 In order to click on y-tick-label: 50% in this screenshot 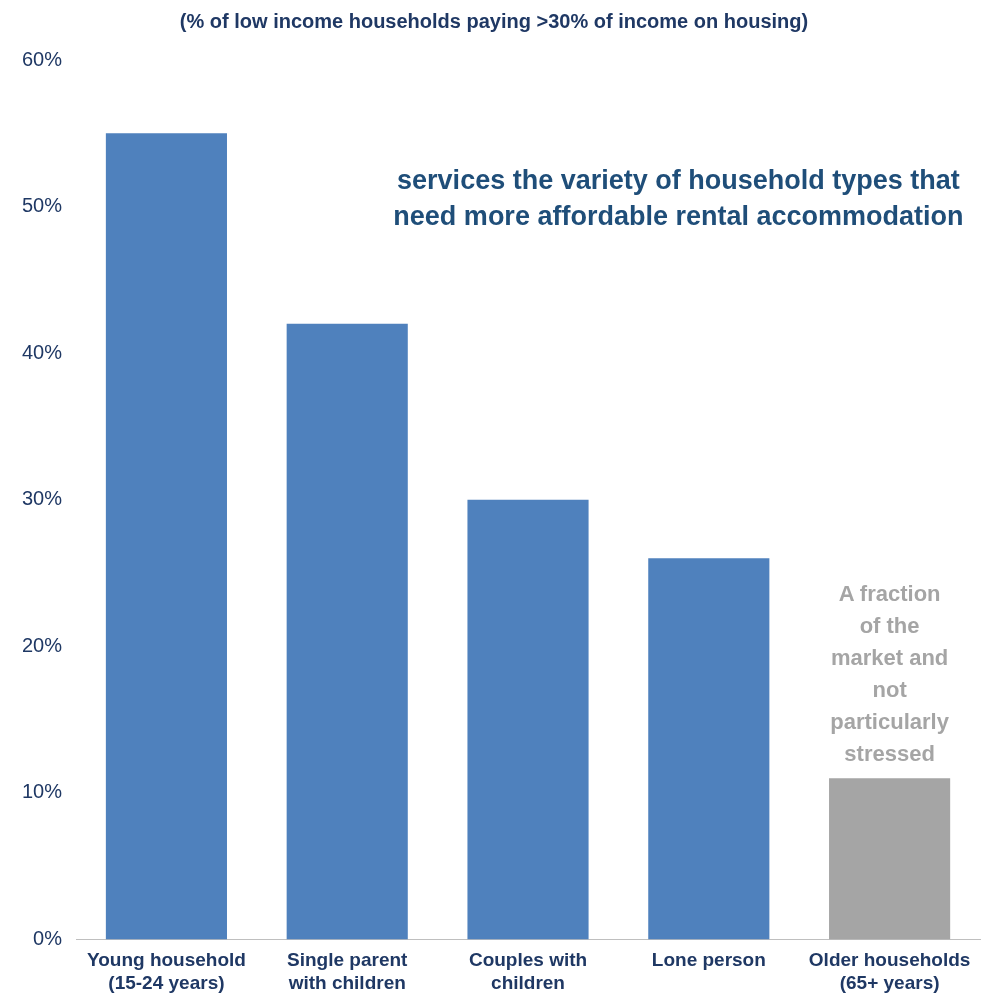, I will do `click(42, 205)`.